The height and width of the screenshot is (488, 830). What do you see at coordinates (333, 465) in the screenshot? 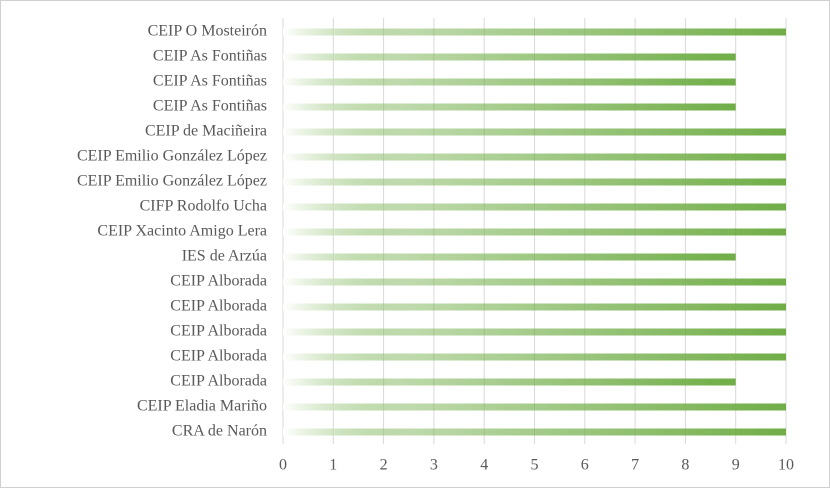
I see `x-tick-label: 1` at bounding box center [333, 465].